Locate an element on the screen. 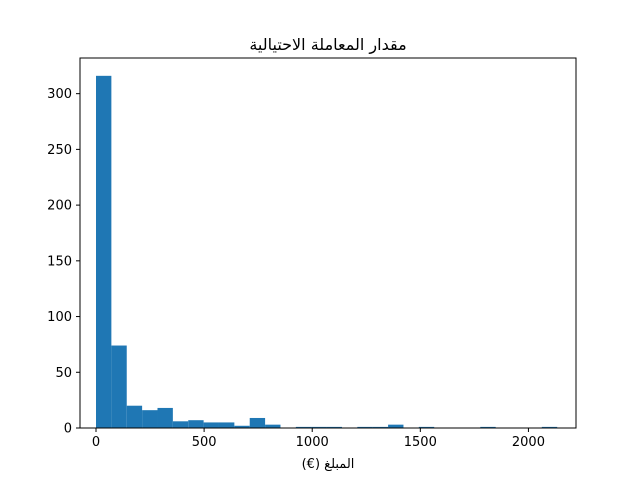  y-tick-label: 50 is located at coordinates (63, 373).